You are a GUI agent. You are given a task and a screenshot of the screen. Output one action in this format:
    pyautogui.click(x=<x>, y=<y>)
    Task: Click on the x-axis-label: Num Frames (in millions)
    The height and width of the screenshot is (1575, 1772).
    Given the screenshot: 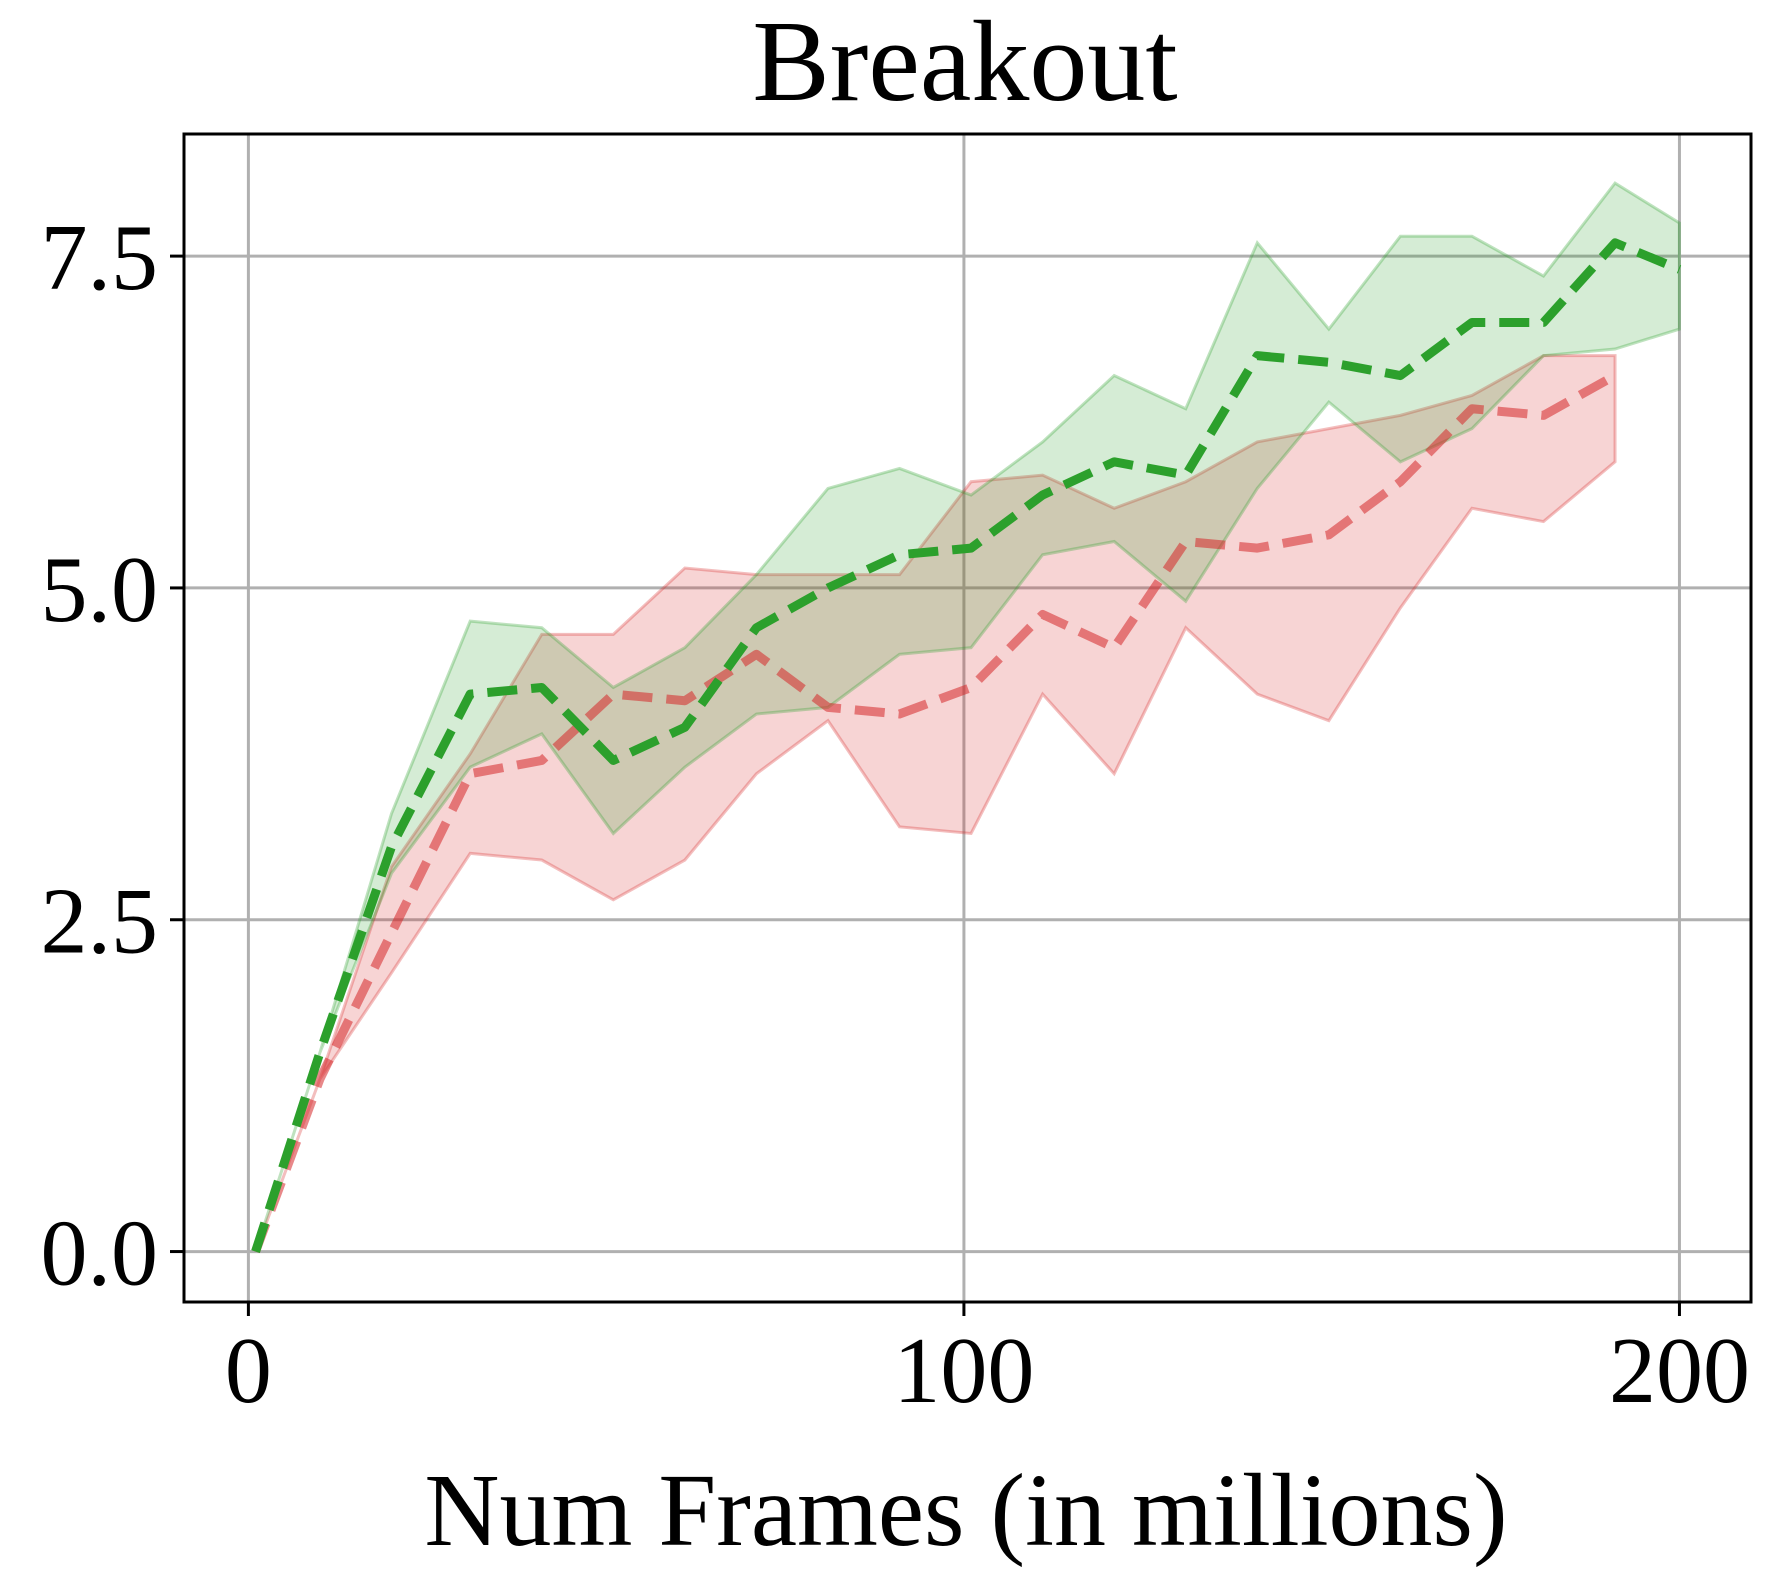 What is the action you would take?
    pyautogui.click(x=965, y=1510)
    